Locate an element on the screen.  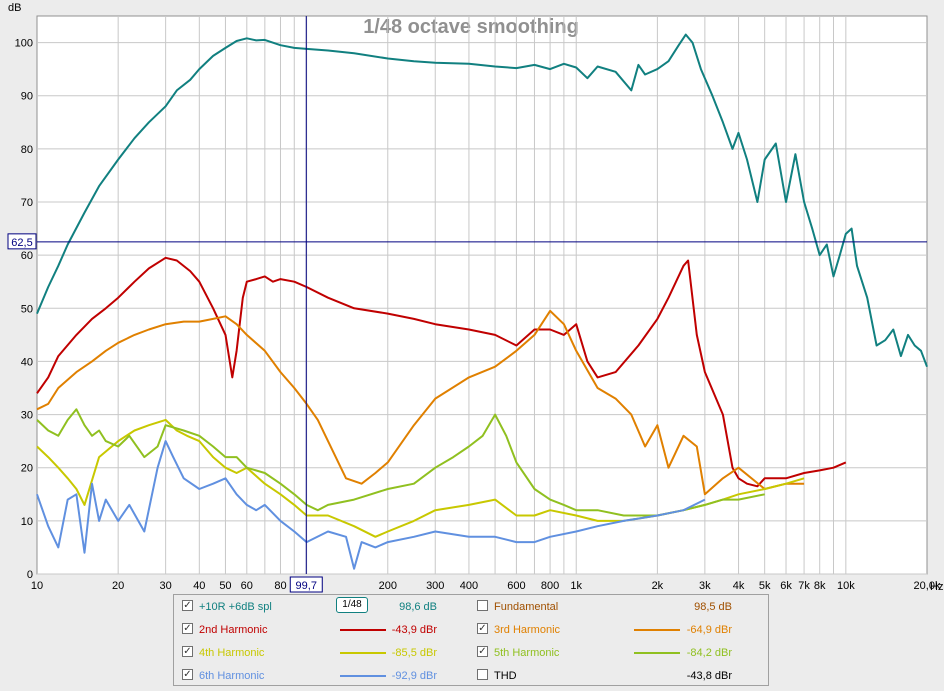
series-value: -43,8 dBr is located at coordinates (709, 676).